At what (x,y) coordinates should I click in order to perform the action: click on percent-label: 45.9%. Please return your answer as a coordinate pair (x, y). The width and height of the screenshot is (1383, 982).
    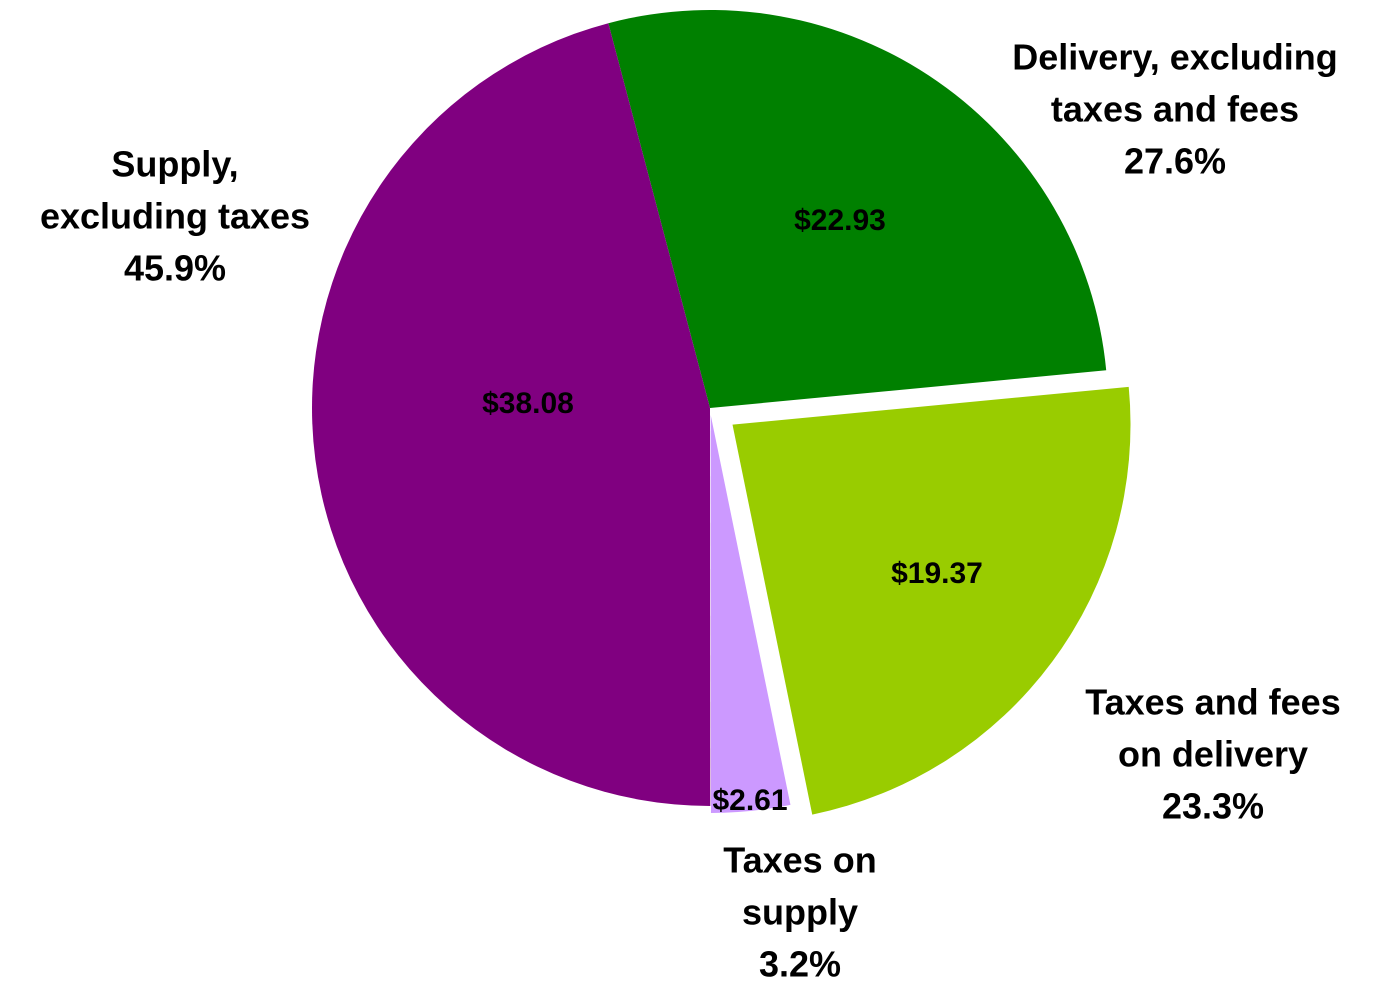
    Looking at the image, I should click on (175, 268).